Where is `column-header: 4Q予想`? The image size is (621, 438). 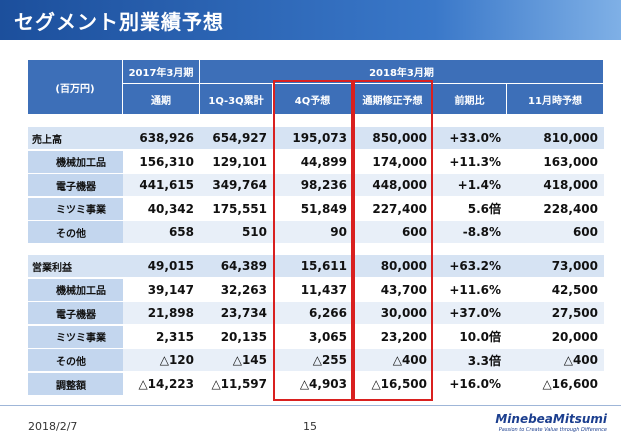 column-header: 4Q予想 is located at coordinates (313, 99).